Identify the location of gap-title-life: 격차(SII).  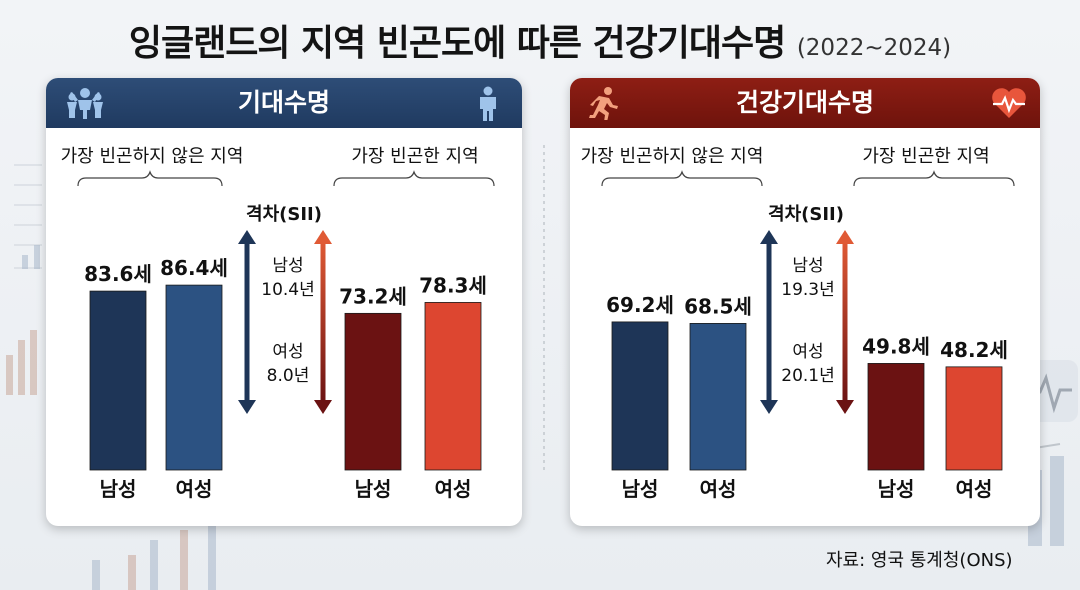
(284, 214).